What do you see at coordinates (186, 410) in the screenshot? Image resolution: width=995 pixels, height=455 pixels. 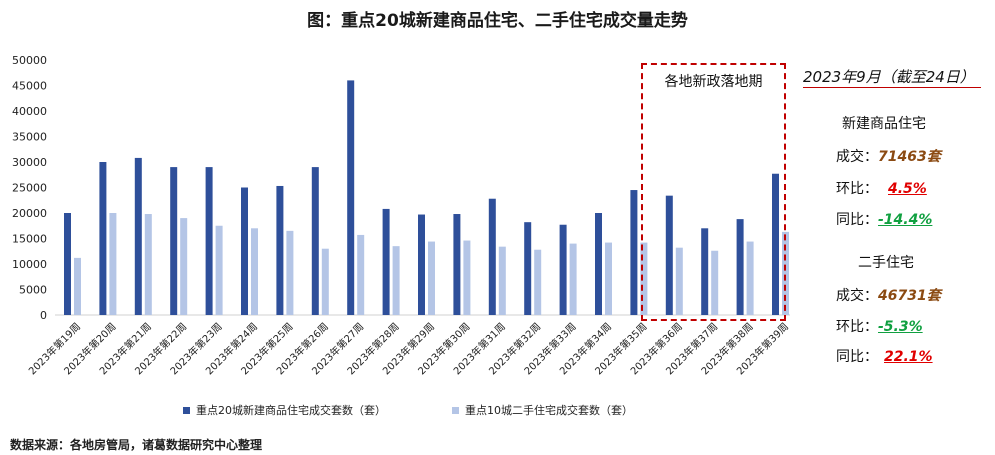 I see `legend-swatch-new` at bounding box center [186, 410].